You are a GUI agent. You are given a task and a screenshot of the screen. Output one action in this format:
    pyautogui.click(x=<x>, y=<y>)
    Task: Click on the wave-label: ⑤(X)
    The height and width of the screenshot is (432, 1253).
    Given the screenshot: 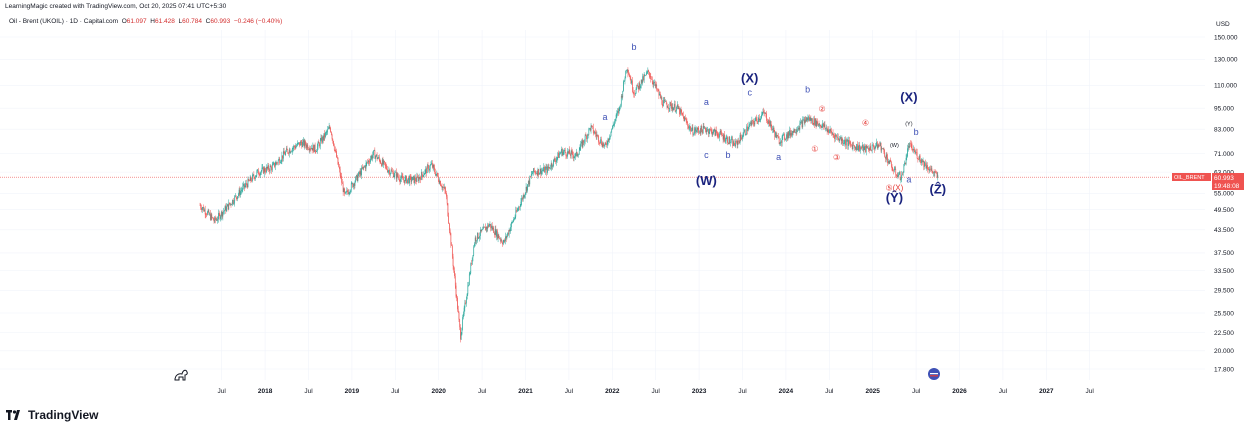 What is the action you would take?
    pyautogui.click(x=894, y=187)
    